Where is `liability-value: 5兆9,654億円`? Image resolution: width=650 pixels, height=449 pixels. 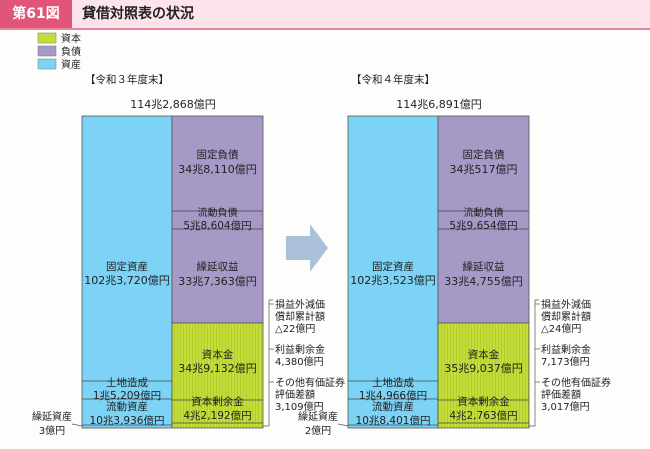
liability-value: 5兆9,654億円 is located at coordinates (483, 225).